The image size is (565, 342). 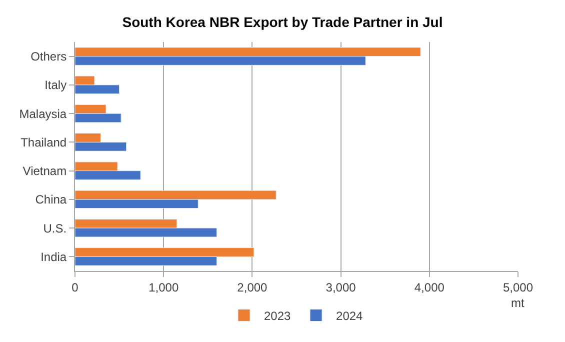 I want to click on y-tick-label: India, so click(x=53, y=257).